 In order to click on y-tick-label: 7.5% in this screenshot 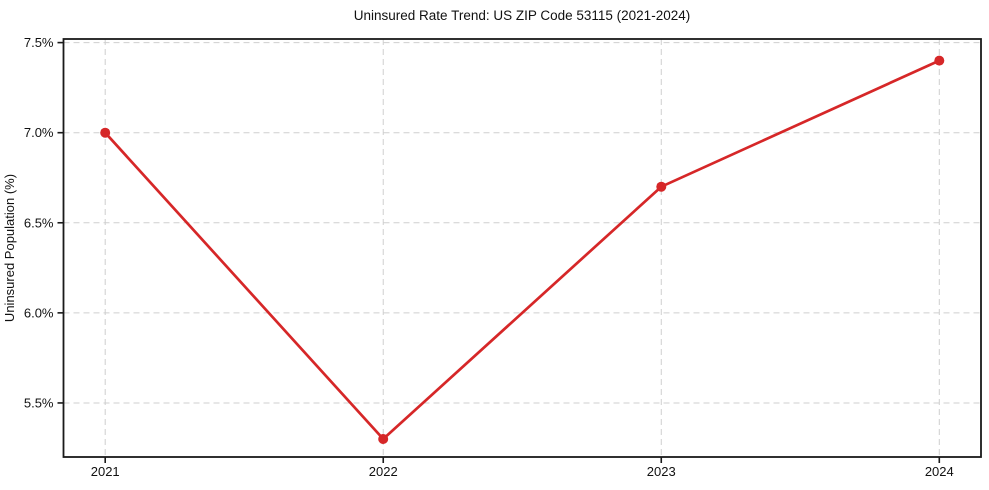, I will do `click(39, 42)`.